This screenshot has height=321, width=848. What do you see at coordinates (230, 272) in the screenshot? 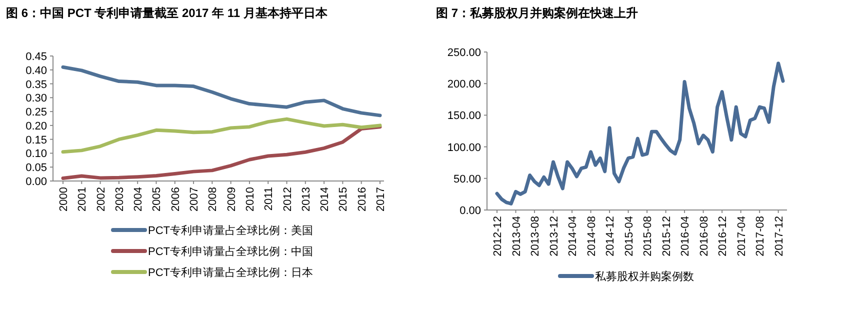
I see `legend-label: PCT专利申请量占全球比例：日本` at bounding box center [230, 272].